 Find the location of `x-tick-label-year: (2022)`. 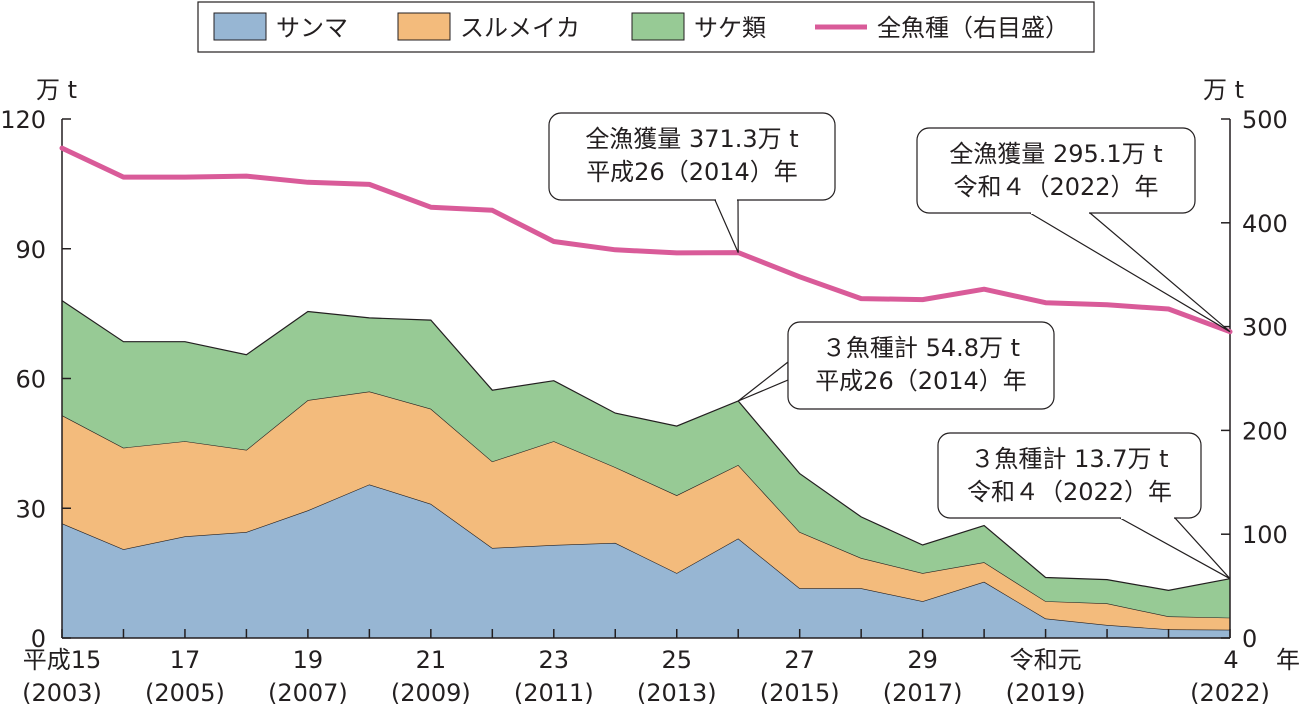

x-tick-label-year: (2022) is located at coordinates (1230, 693).